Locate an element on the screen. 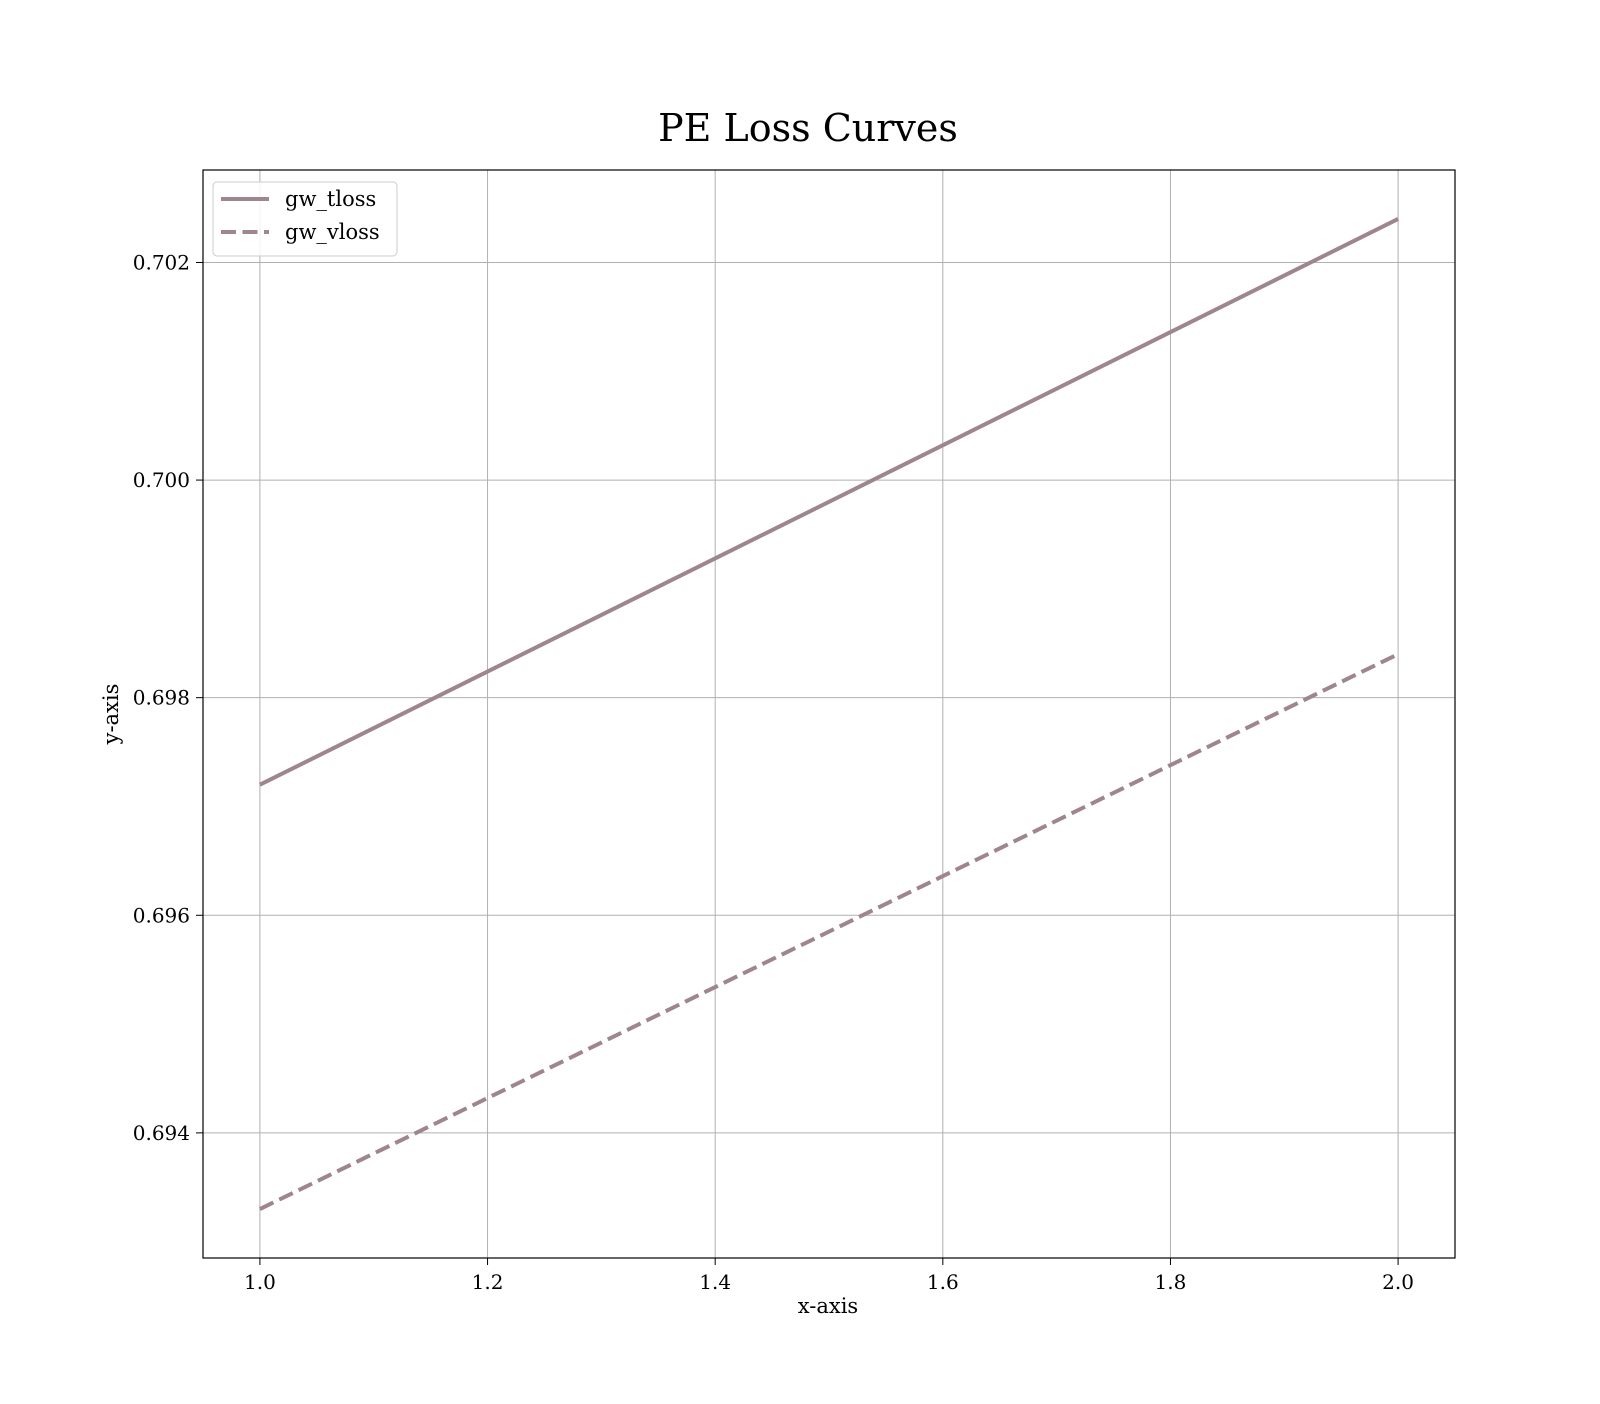 This screenshot has width=1600, height=1404. x-tick-label: 1.2 is located at coordinates (488, 1282).